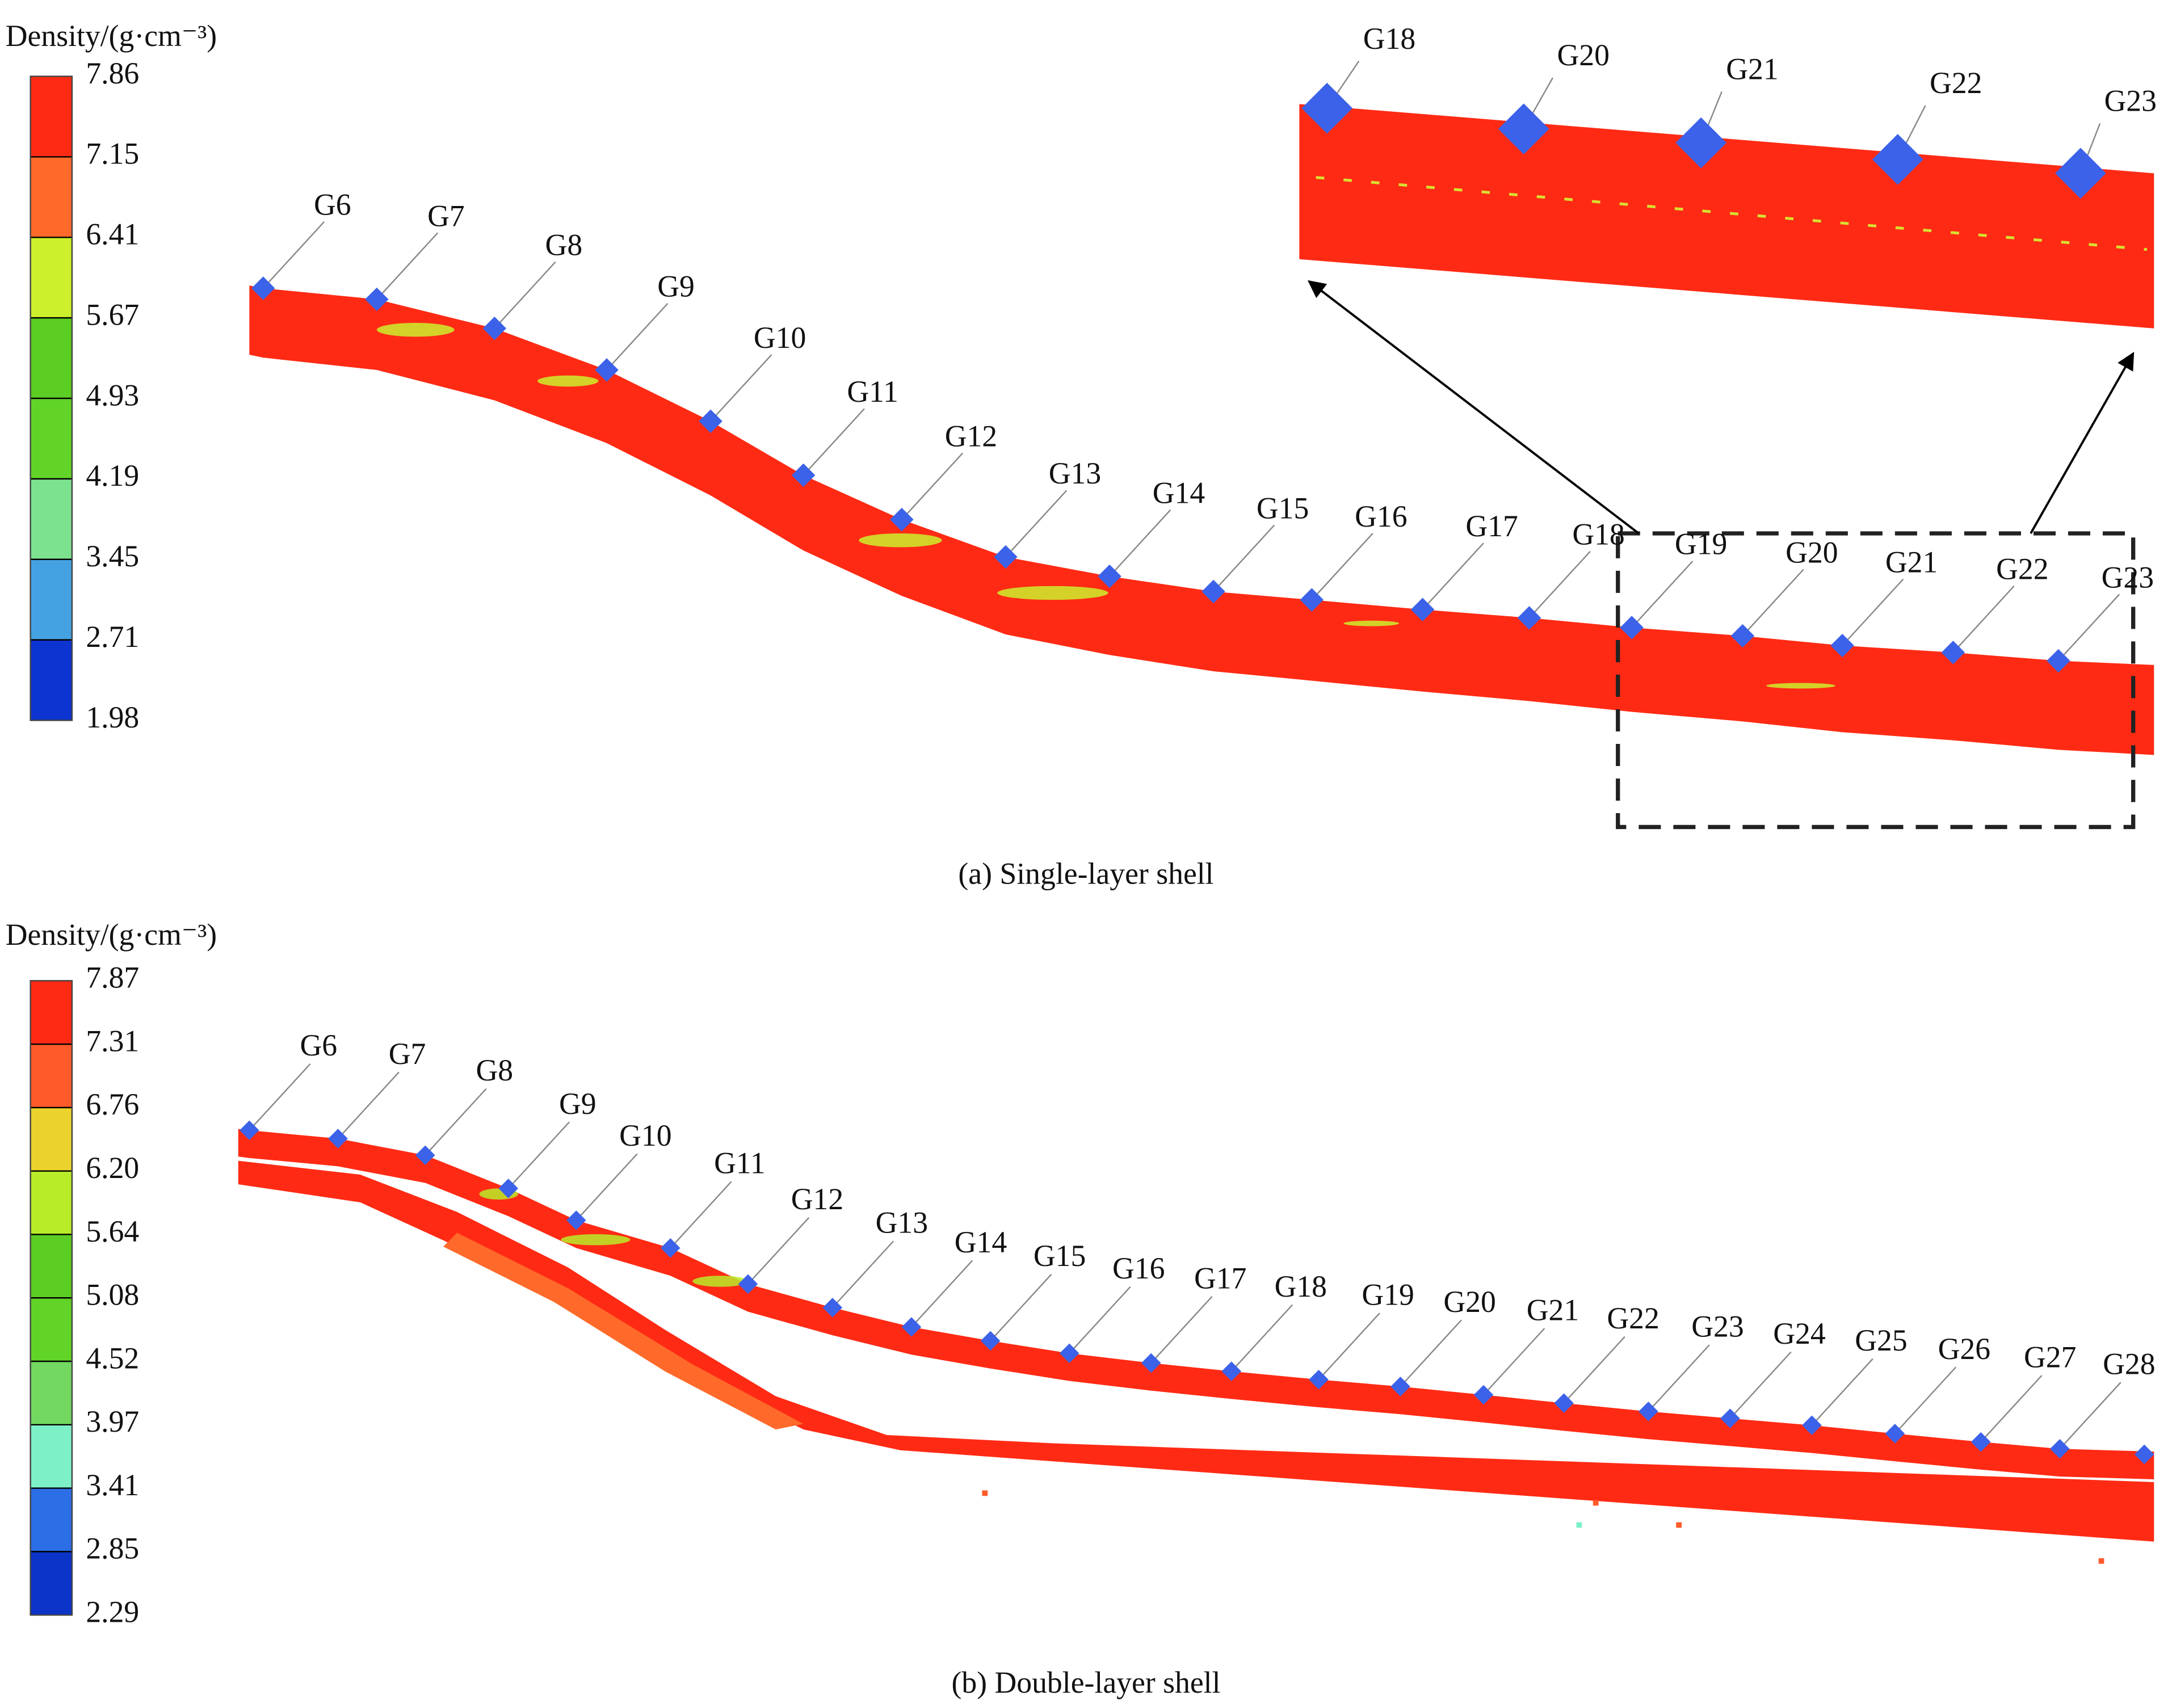 Image resolution: width=2172 pixels, height=1708 pixels. Describe the element at coordinates (971, 436) in the screenshot. I see `gauge-label: G12` at that location.